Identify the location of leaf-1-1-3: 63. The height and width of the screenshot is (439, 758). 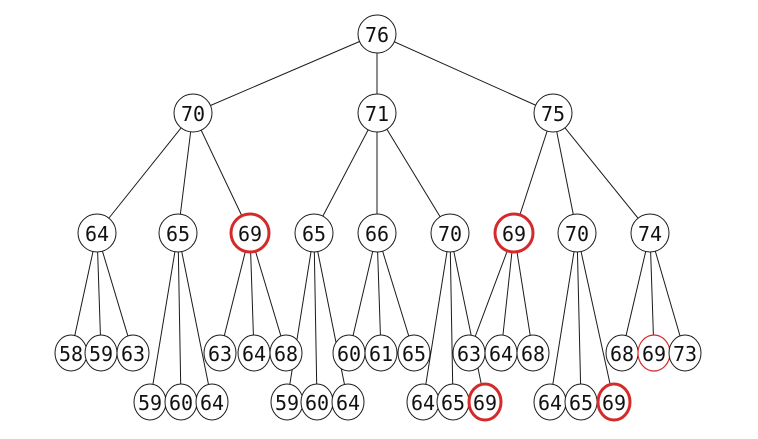
(133, 353).